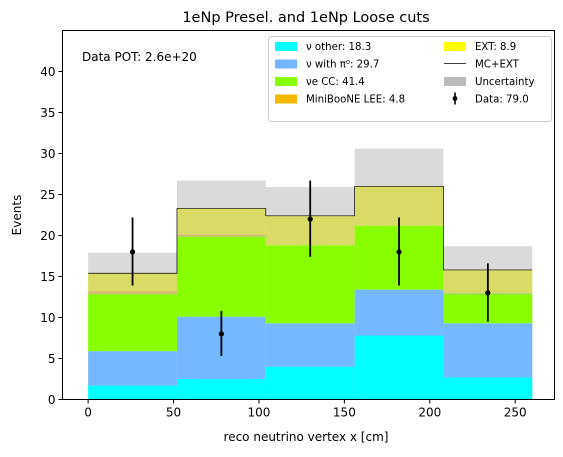 The image size is (563, 457). What do you see at coordinates (47, 318) in the screenshot?
I see `y-tick-label-2: 10` at bounding box center [47, 318].